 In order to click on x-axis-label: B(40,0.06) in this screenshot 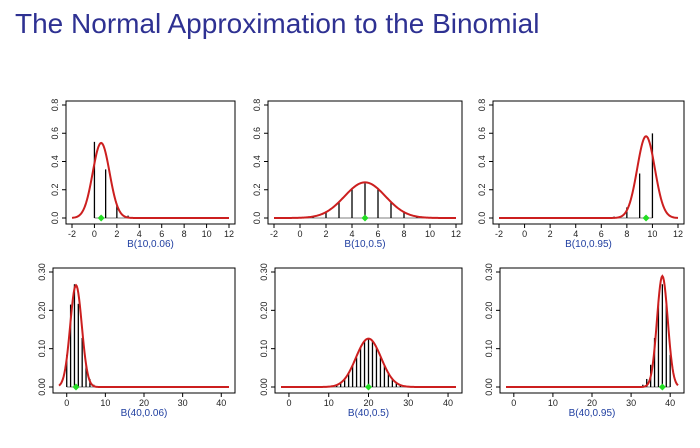, I will do `click(144, 413)`.